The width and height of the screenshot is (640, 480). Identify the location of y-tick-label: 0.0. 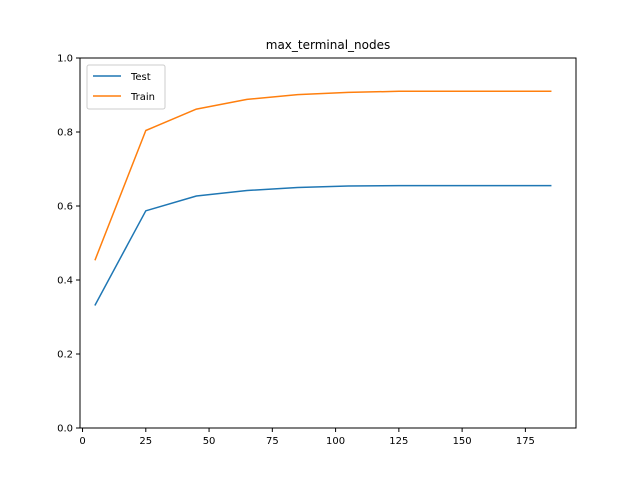
(65, 429).